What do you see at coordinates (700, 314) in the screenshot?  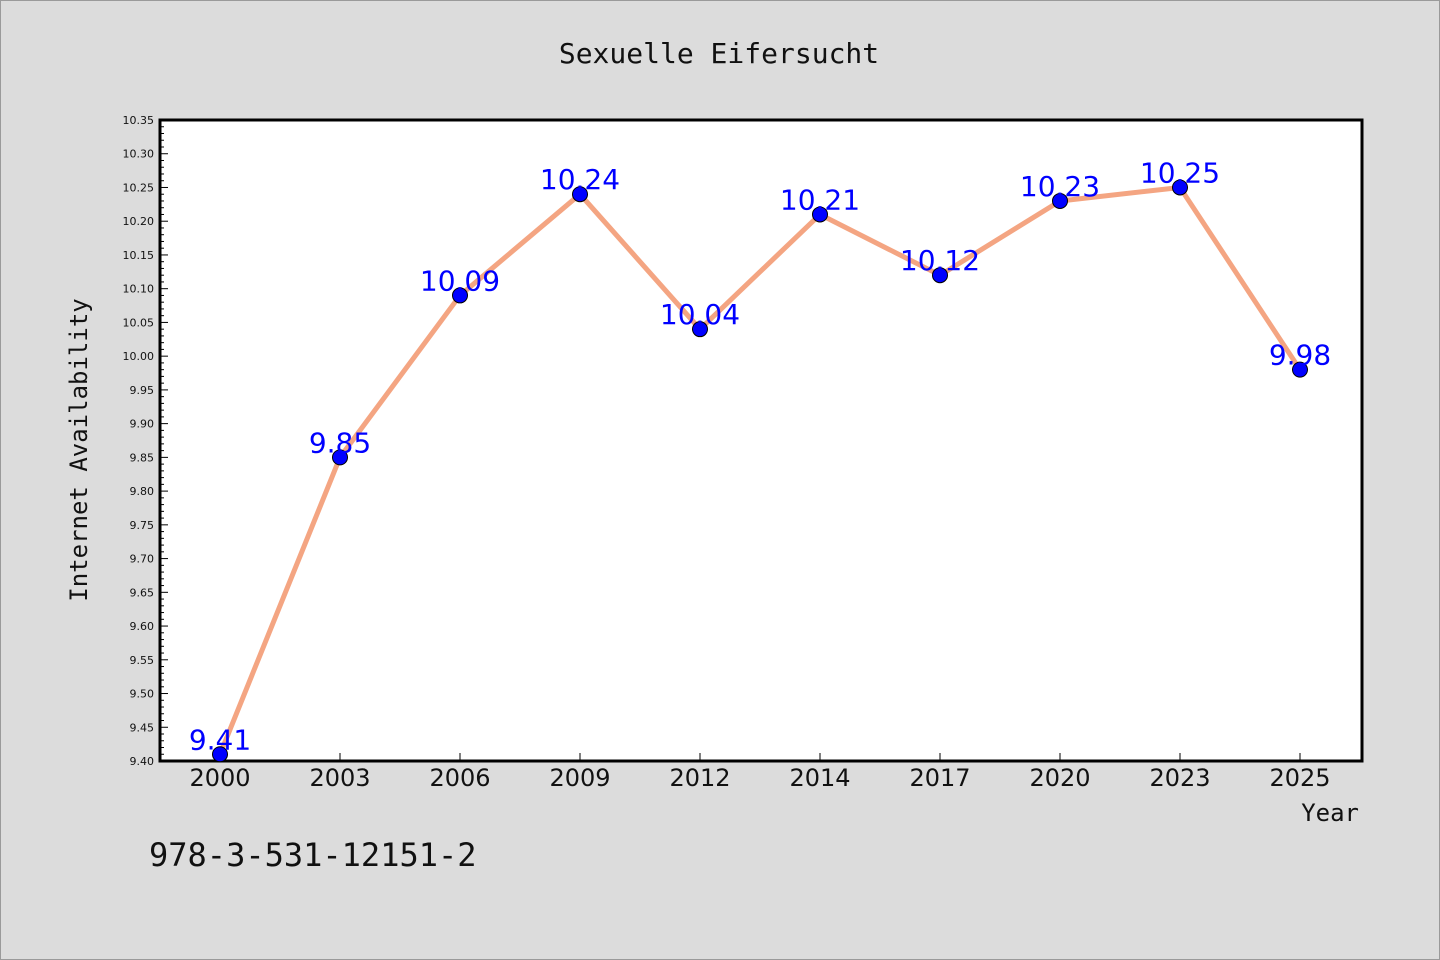 I see `data-label: 10.04` at bounding box center [700, 314].